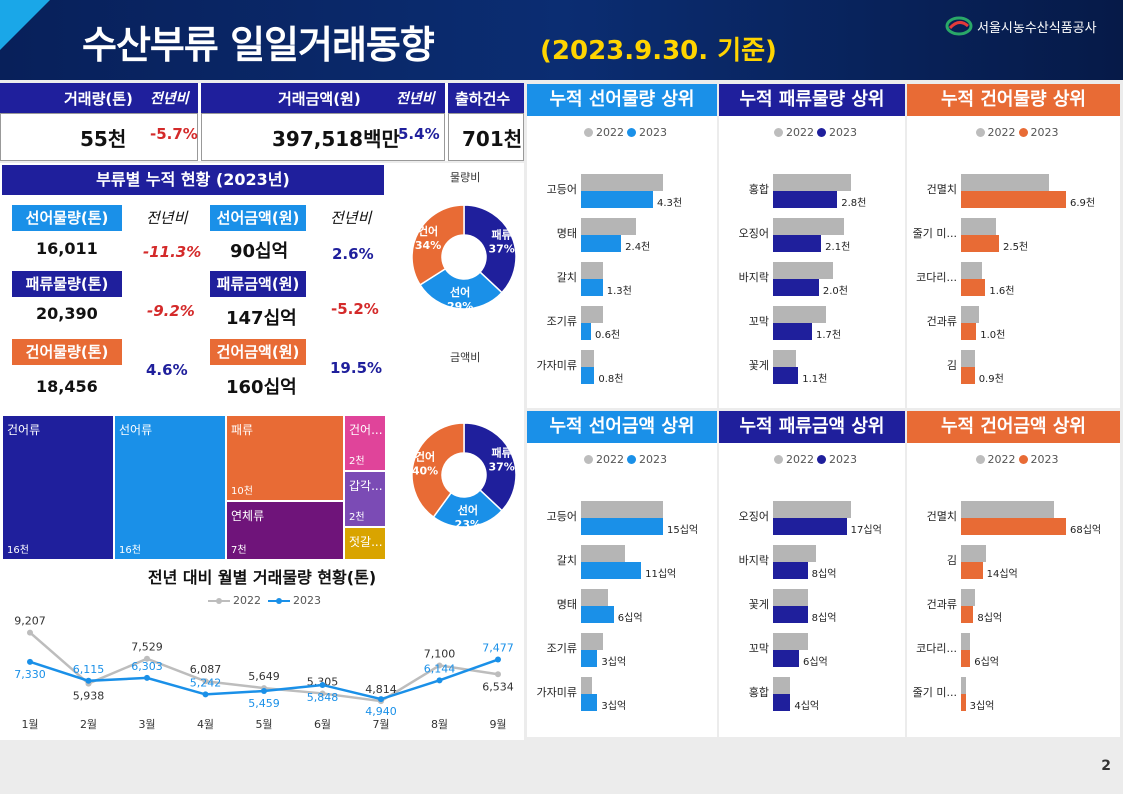 Image resolution: width=1123 pixels, height=794 pixels. I want to click on bar-value-label: 3십억, so click(614, 662).